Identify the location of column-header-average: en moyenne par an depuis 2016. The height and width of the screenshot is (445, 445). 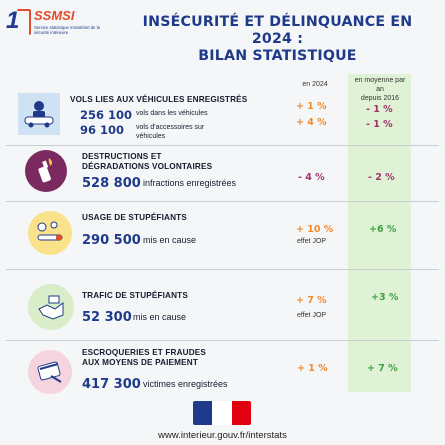
(380, 89).